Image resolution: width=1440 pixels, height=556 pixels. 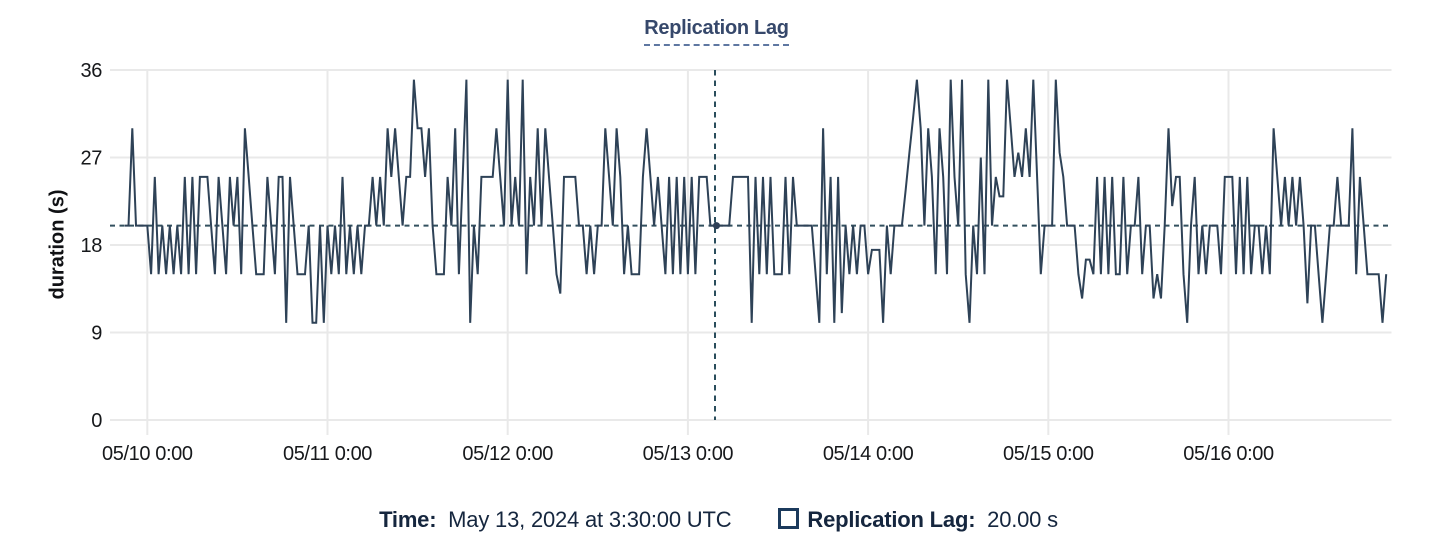 What do you see at coordinates (688, 454) in the screenshot?
I see `svg-text: 05/13 0:00` at bounding box center [688, 454].